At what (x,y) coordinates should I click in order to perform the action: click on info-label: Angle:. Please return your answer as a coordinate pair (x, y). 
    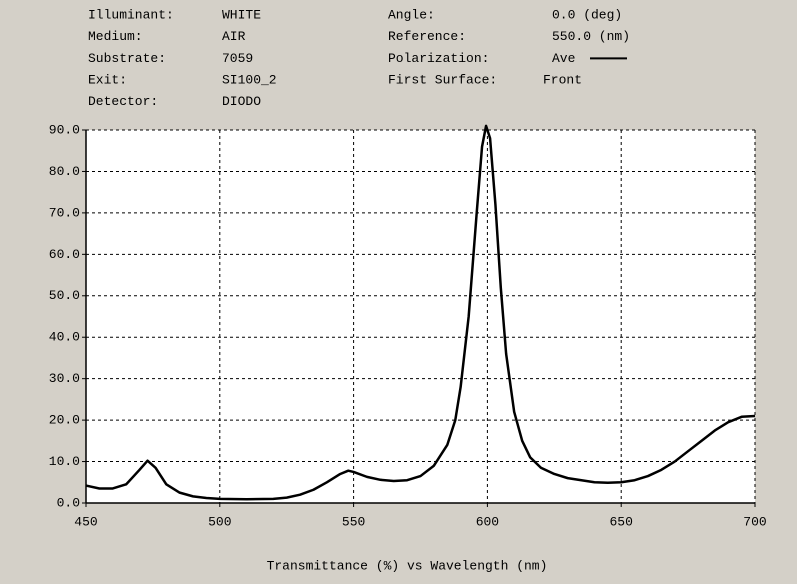
    Looking at the image, I should click on (411, 14).